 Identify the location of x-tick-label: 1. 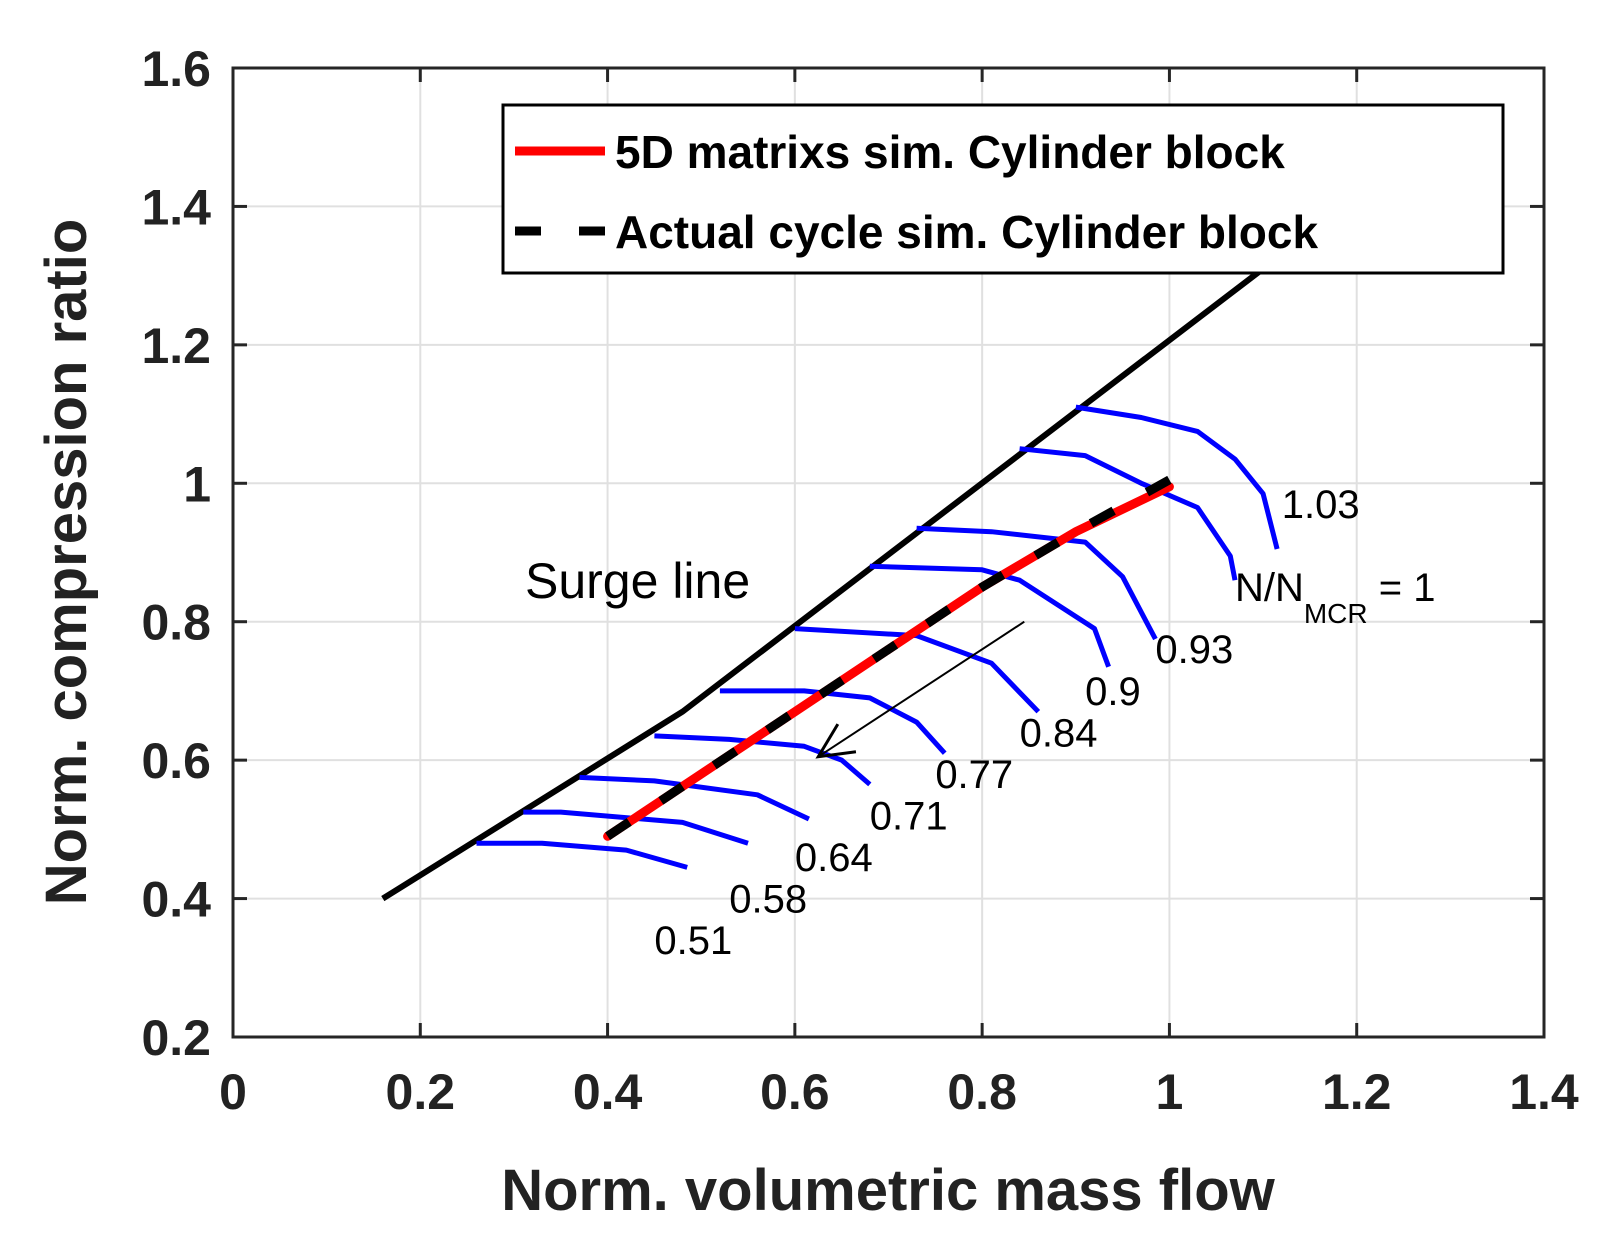
(1170, 1092).